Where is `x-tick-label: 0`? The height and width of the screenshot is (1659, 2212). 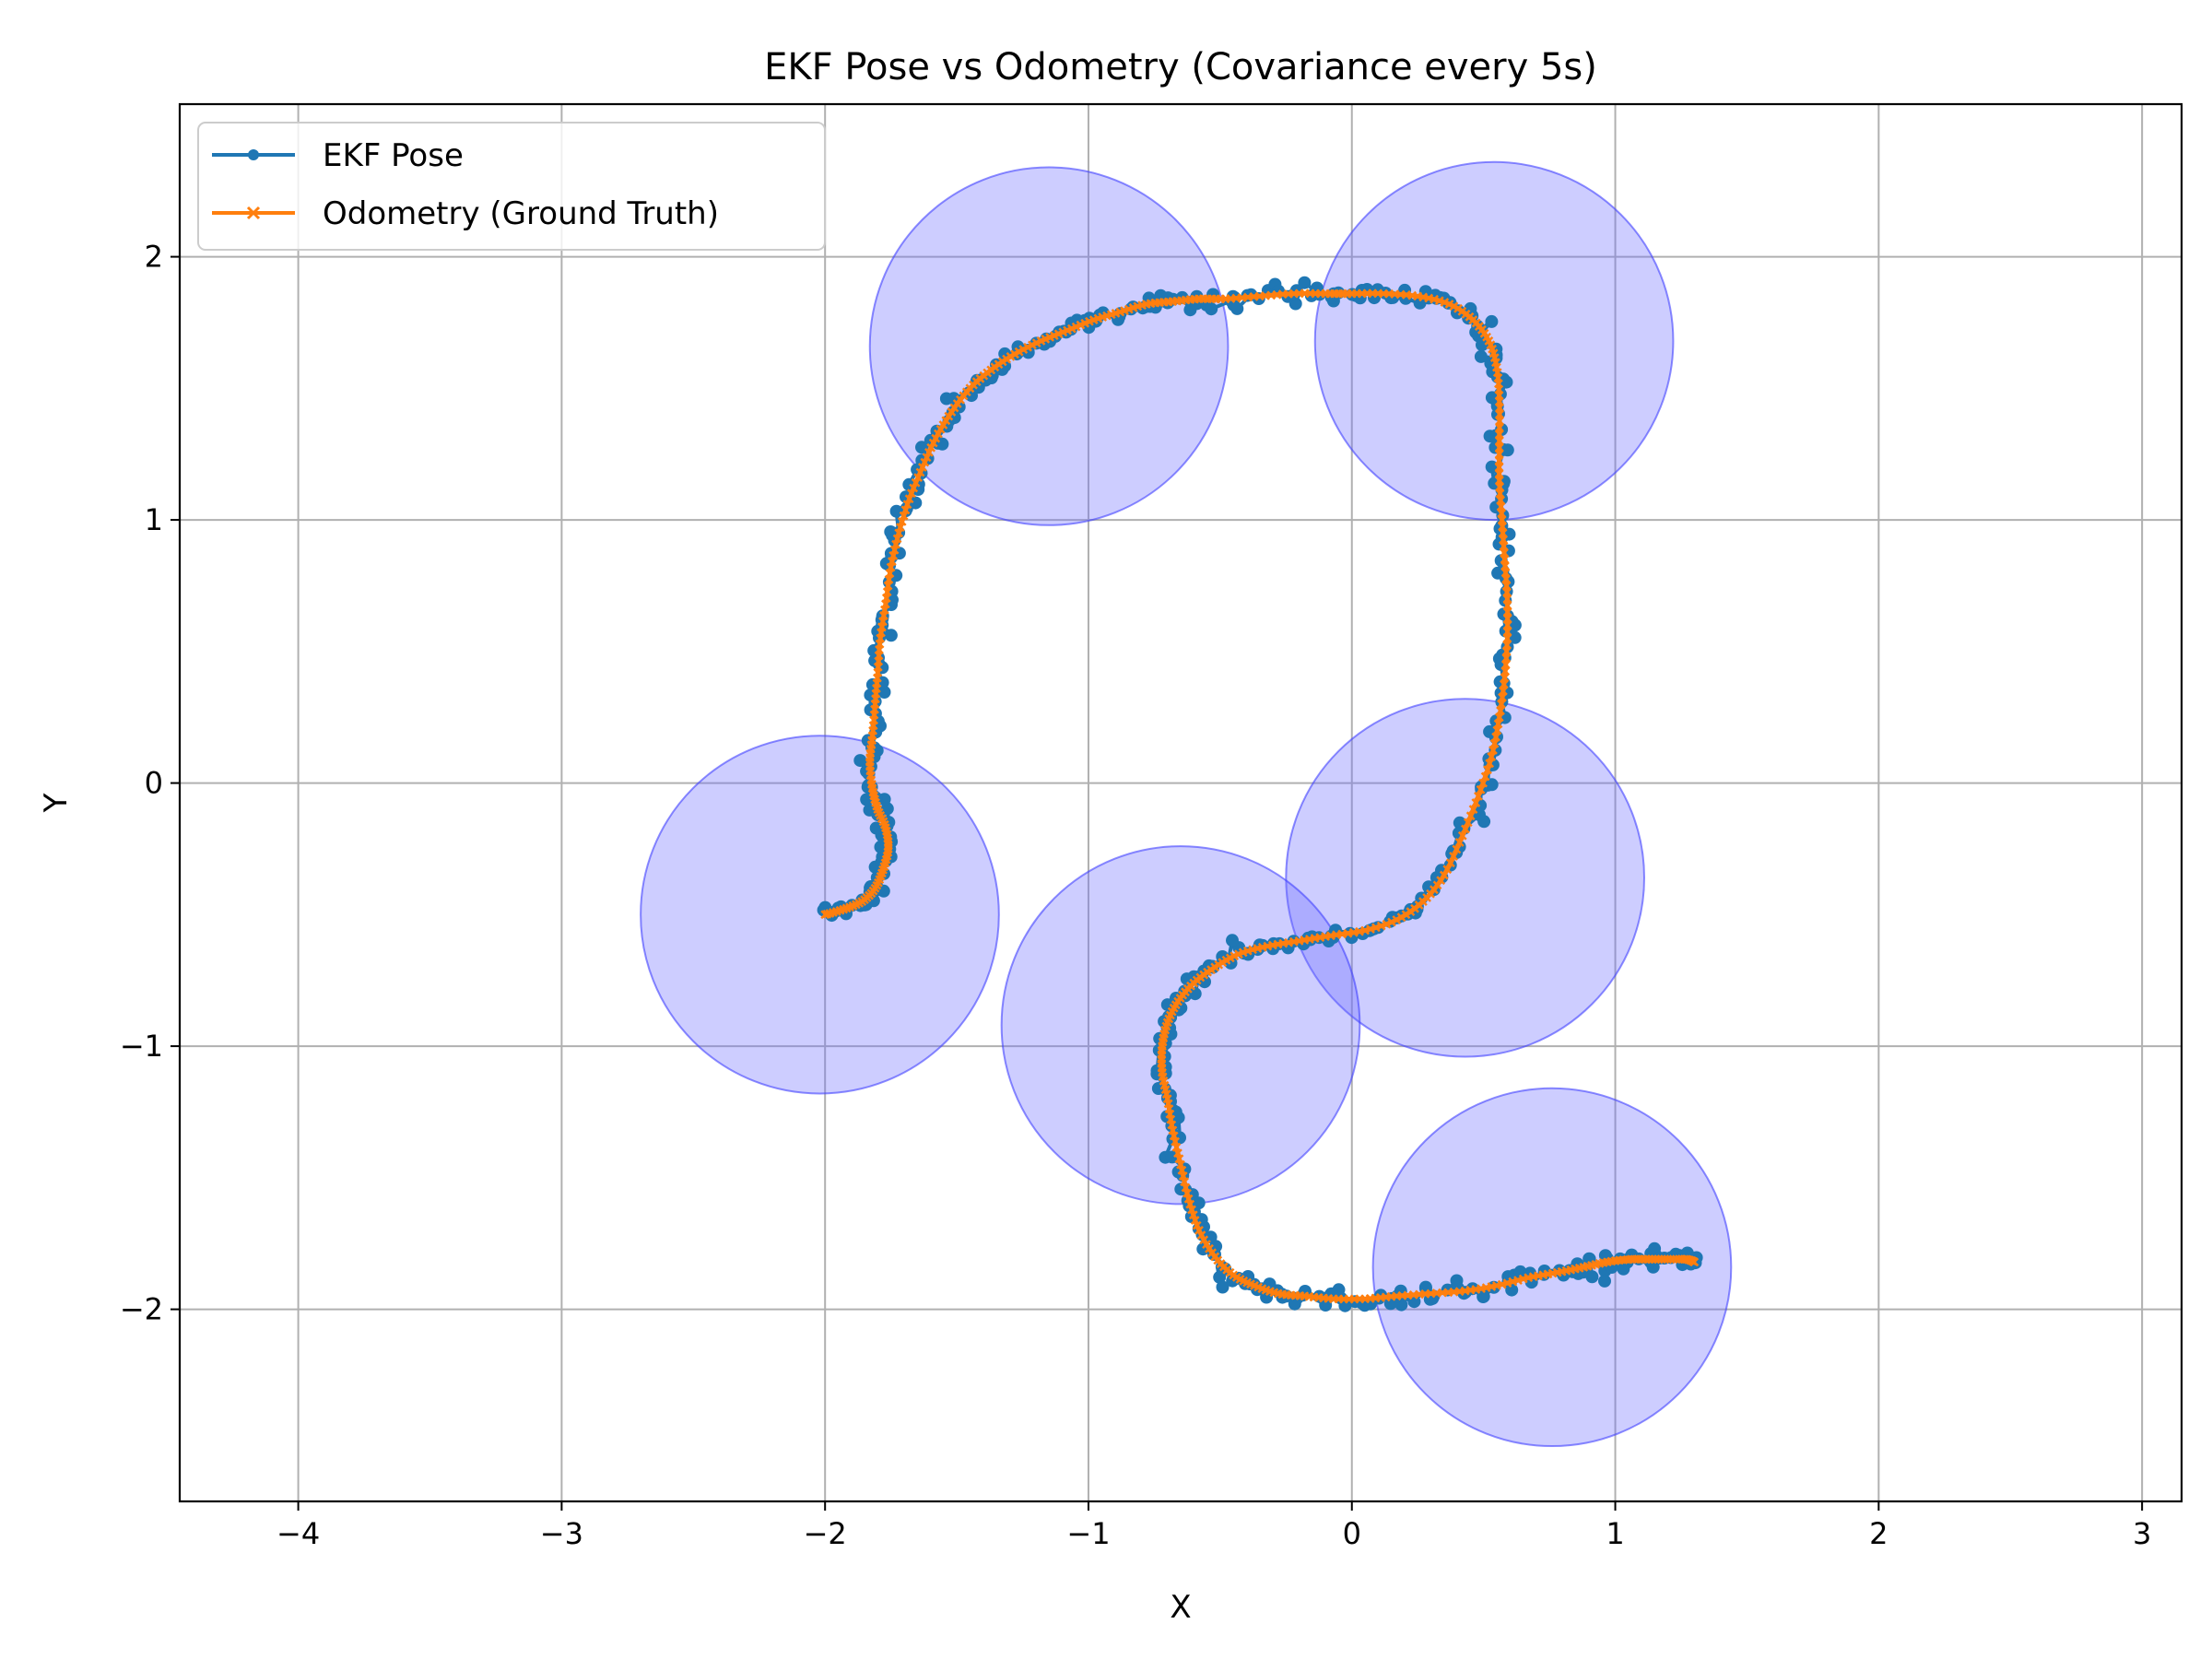
x-tick-label: 0 is located at coordinates (1352, 1533).